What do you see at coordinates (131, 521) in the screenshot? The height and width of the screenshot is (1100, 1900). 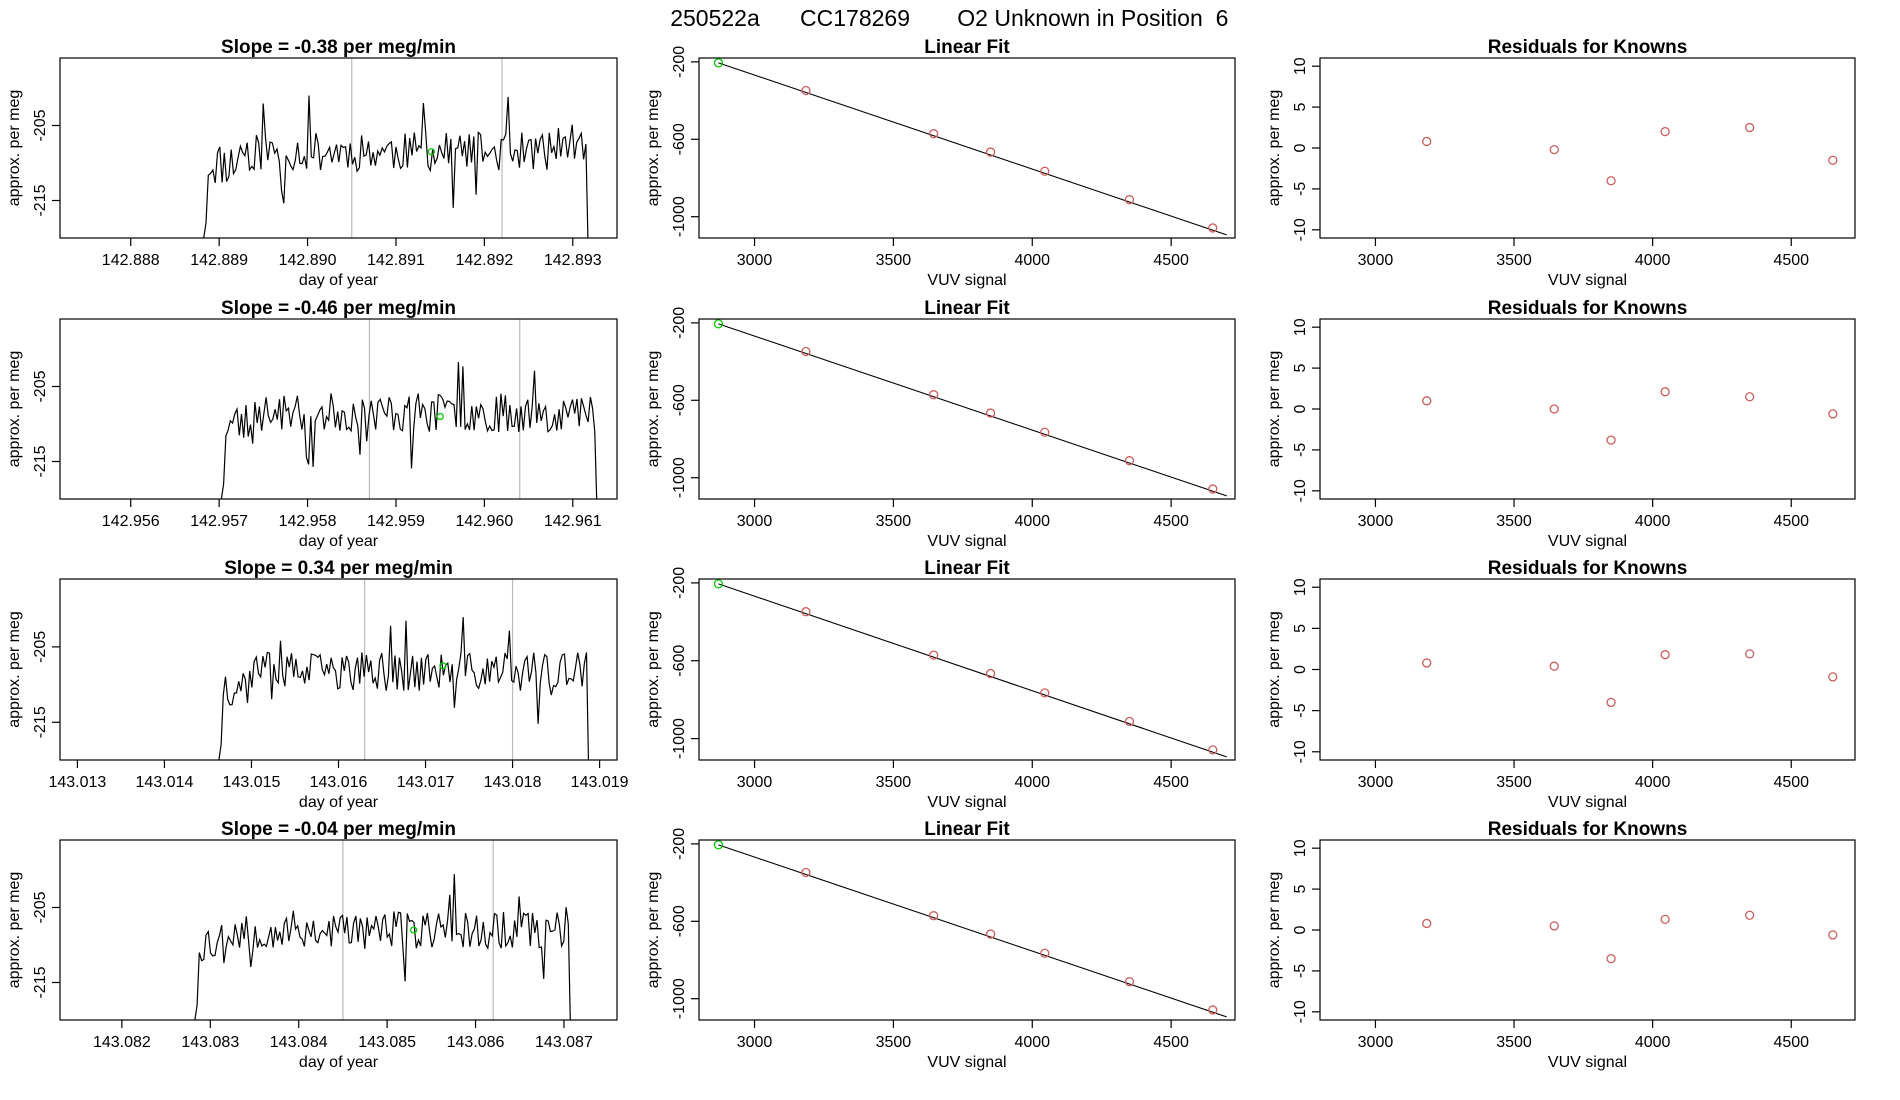 I see `x-tick-label: 142.956` at bounding box center [131, 521].